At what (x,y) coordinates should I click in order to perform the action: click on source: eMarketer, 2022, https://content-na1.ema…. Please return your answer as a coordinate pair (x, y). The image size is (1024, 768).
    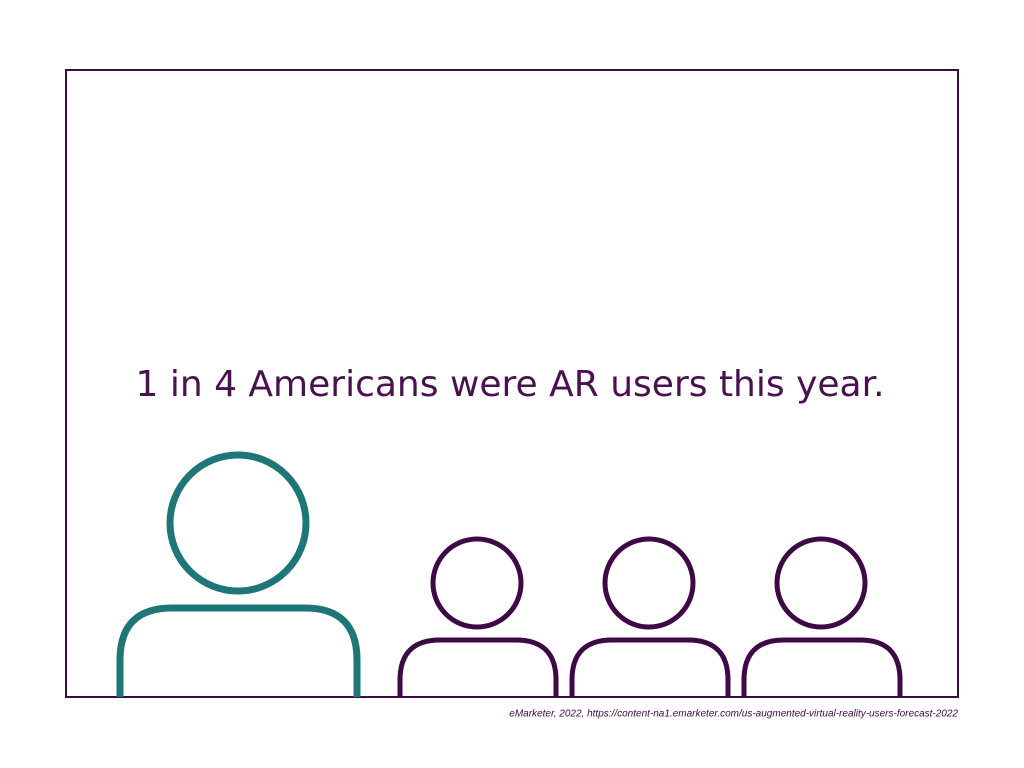
    Looking at the image, I should click on (733, 714).